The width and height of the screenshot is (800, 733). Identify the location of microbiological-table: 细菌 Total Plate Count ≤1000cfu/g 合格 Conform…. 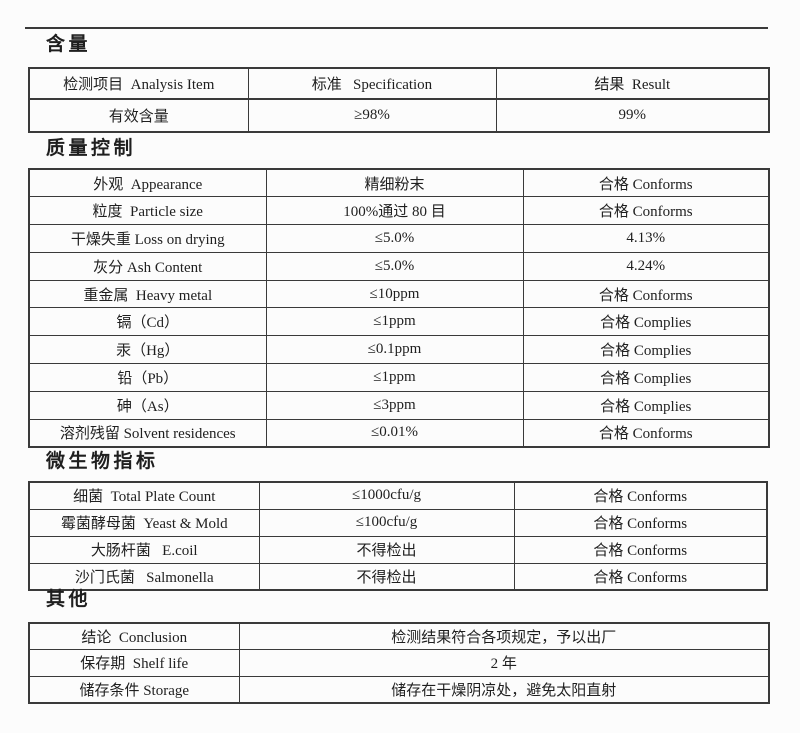
(398, 536).